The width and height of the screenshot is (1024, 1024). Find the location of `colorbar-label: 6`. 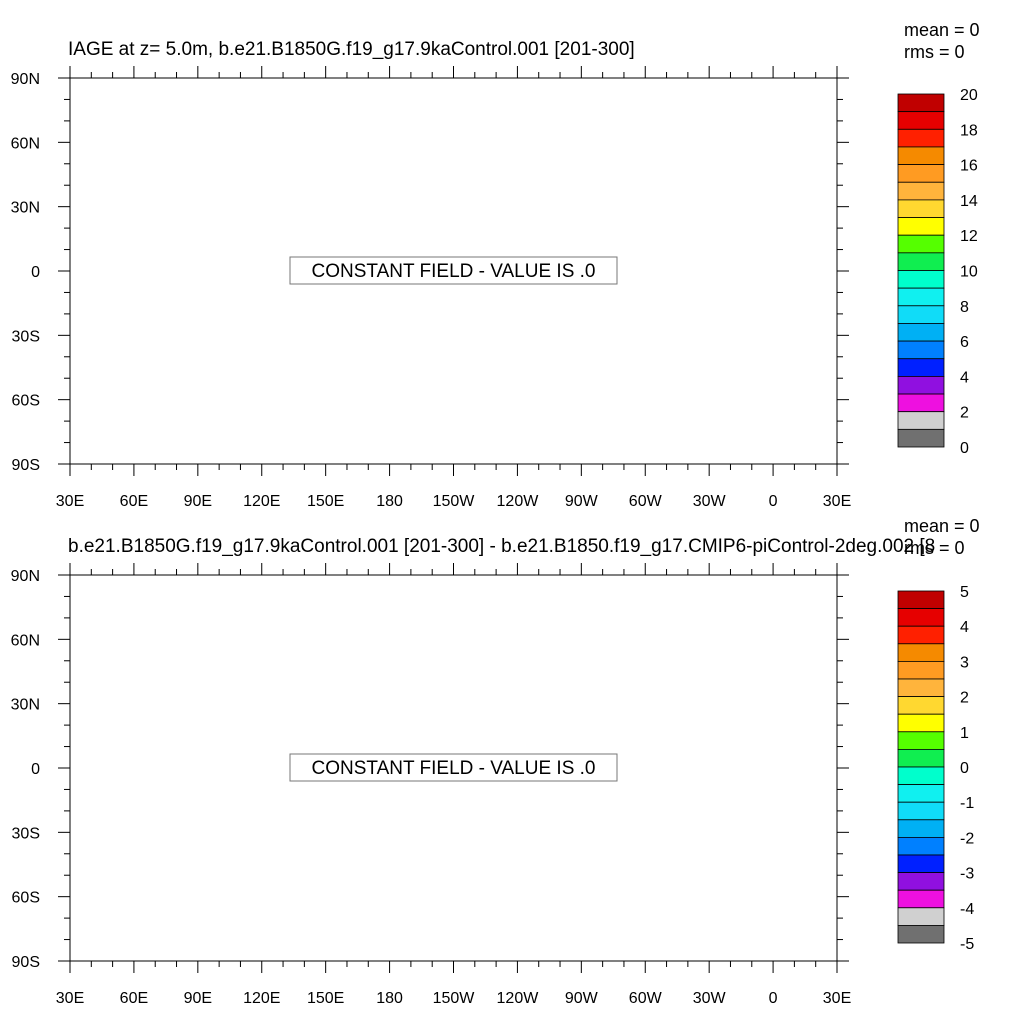

colorbar-label: 6 is located at coordinates (964, 342).